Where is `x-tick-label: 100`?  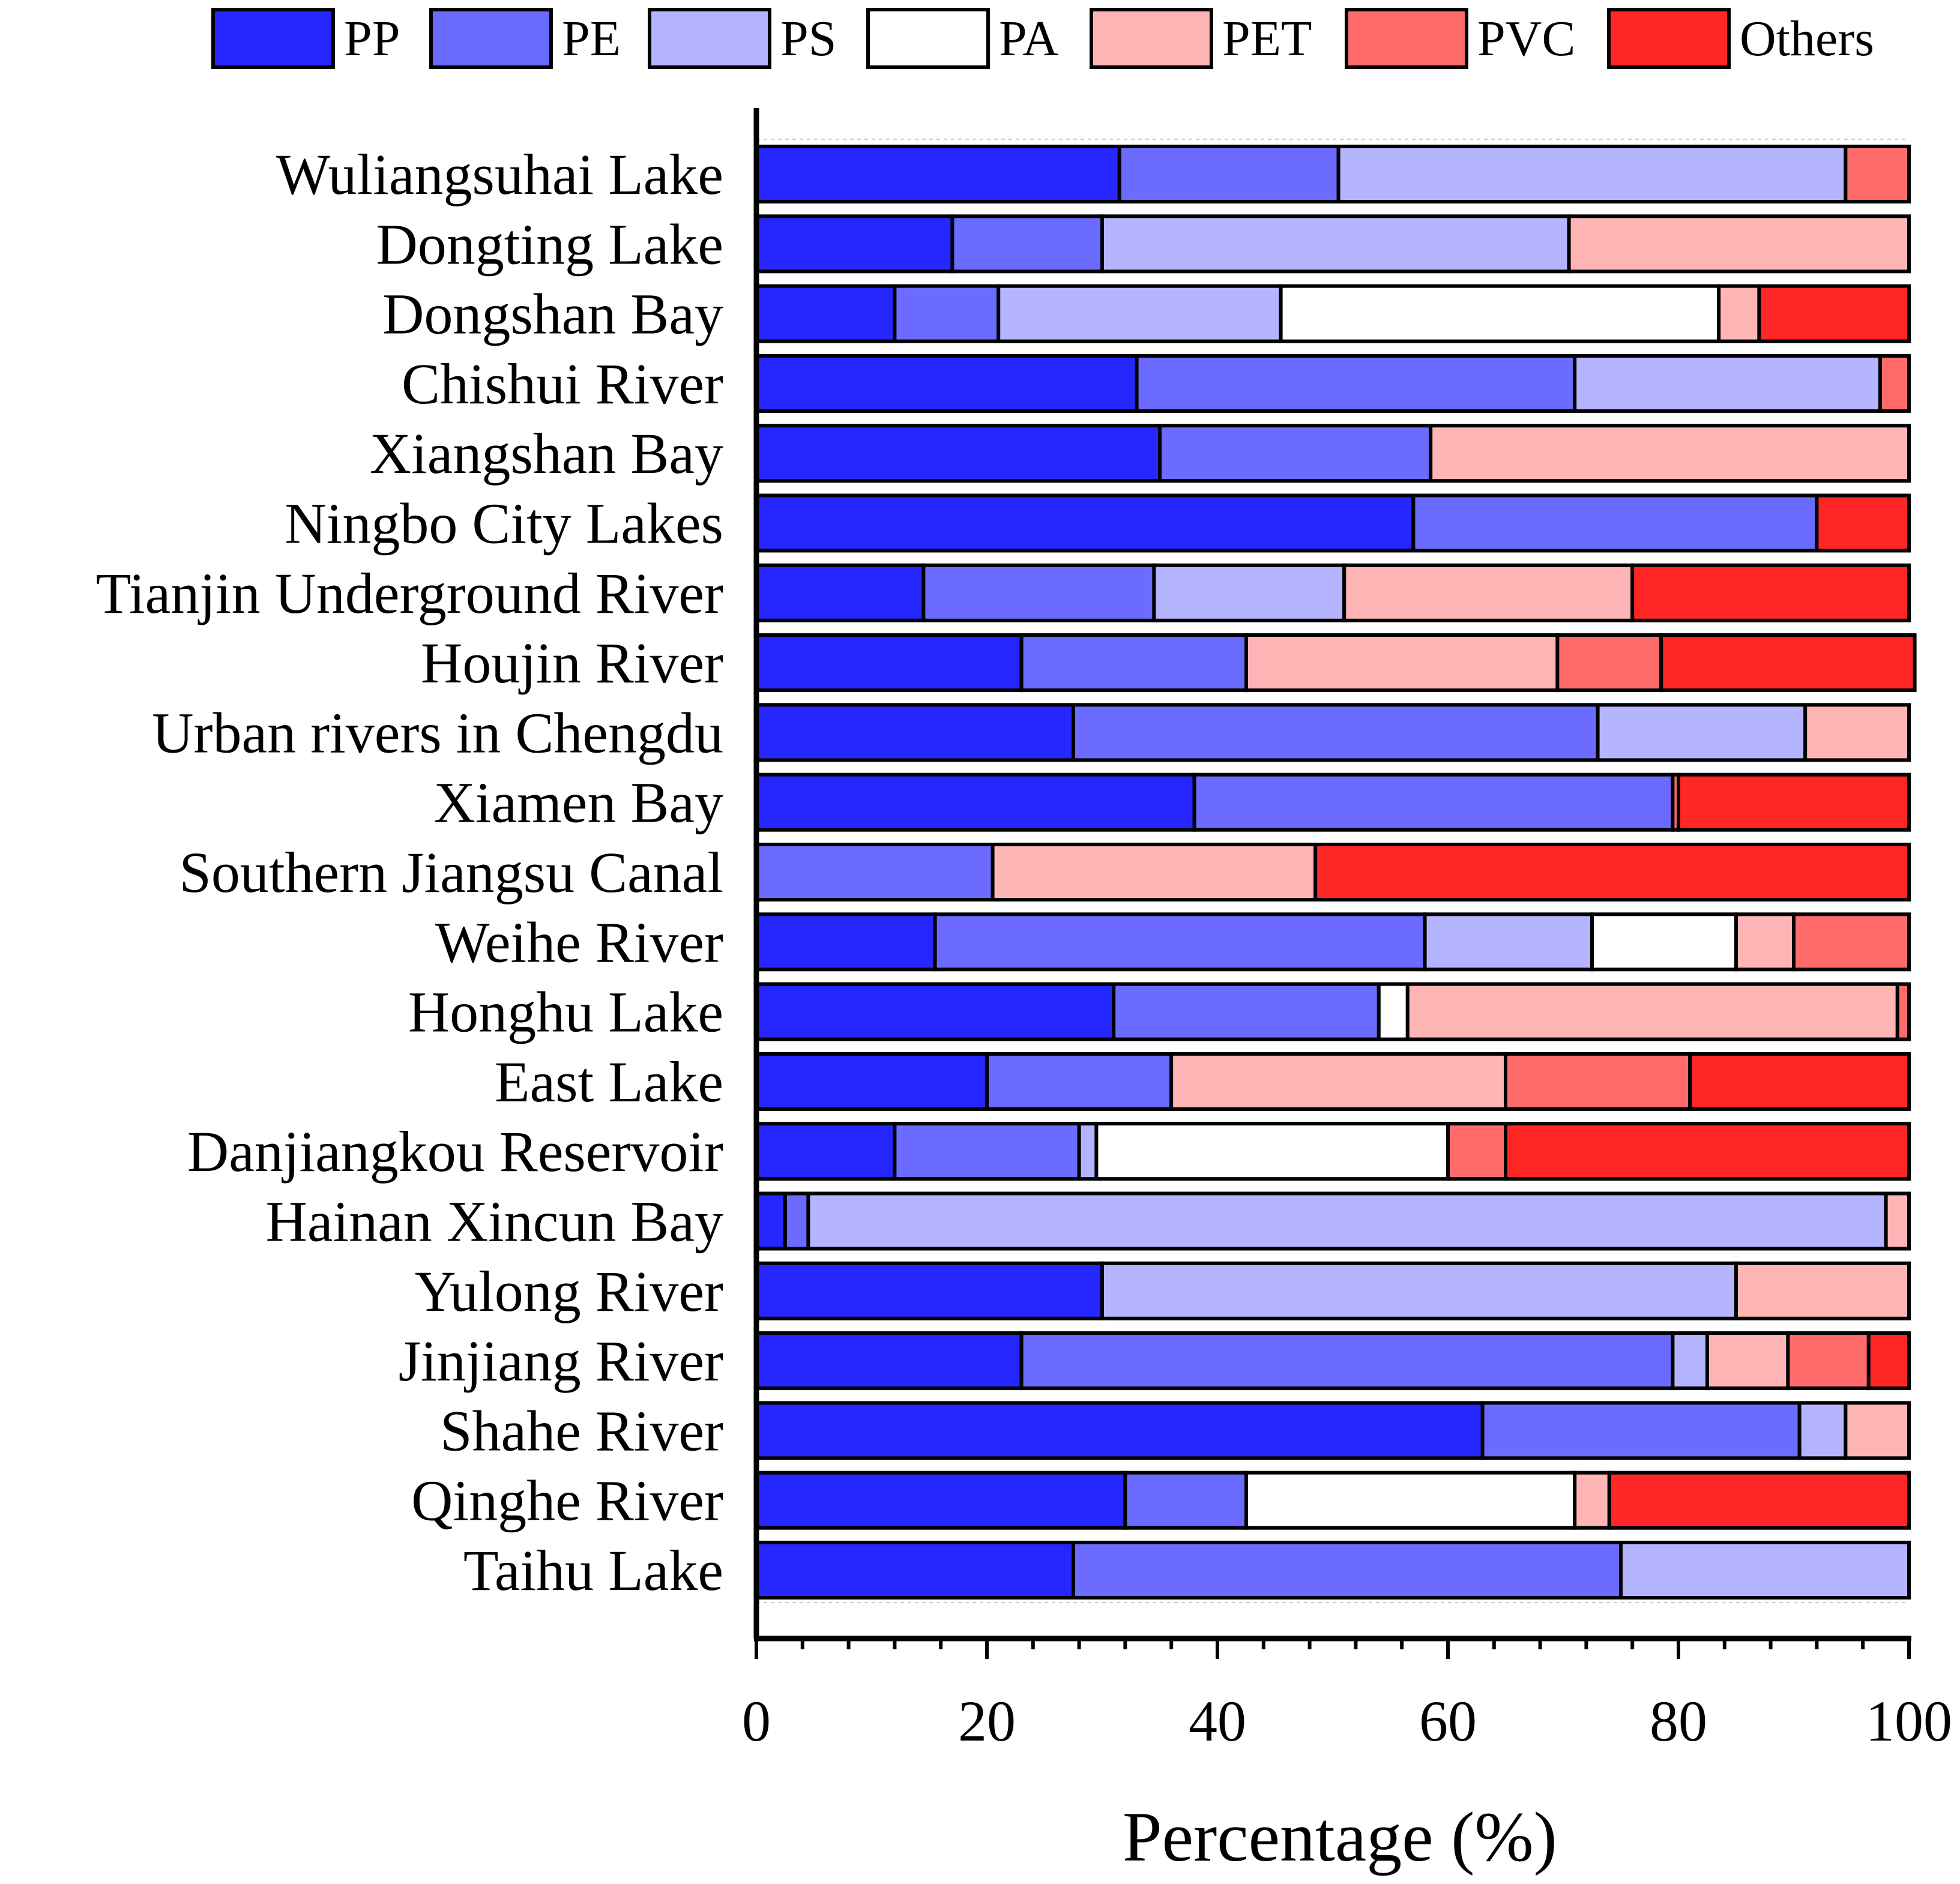
x-tick-label: 100 is located at coordinates (1909, 1721).